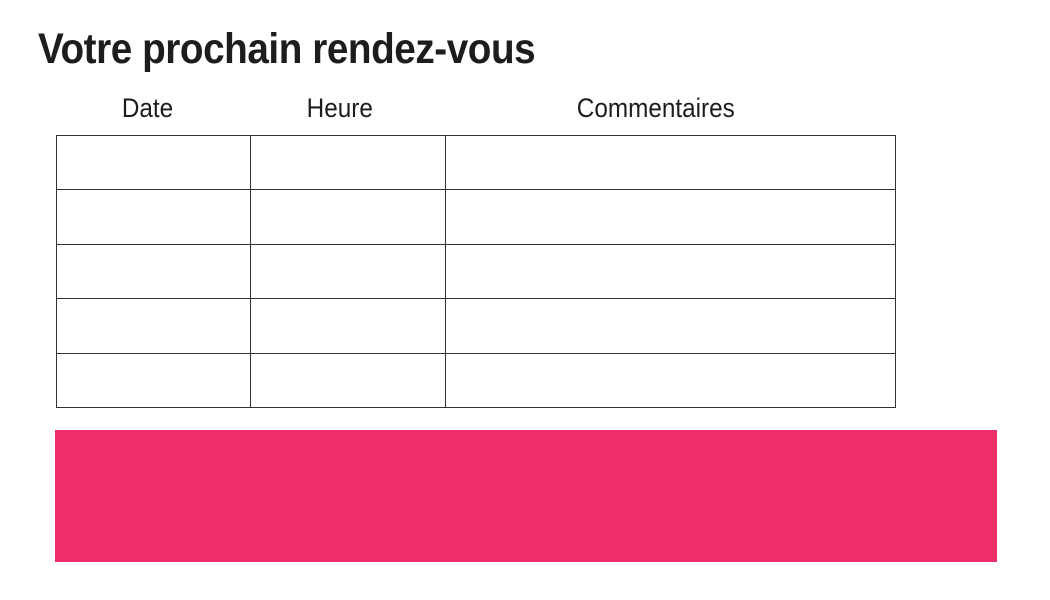  I want to click on column-header-heure-label: Heure, so click(340, 108).